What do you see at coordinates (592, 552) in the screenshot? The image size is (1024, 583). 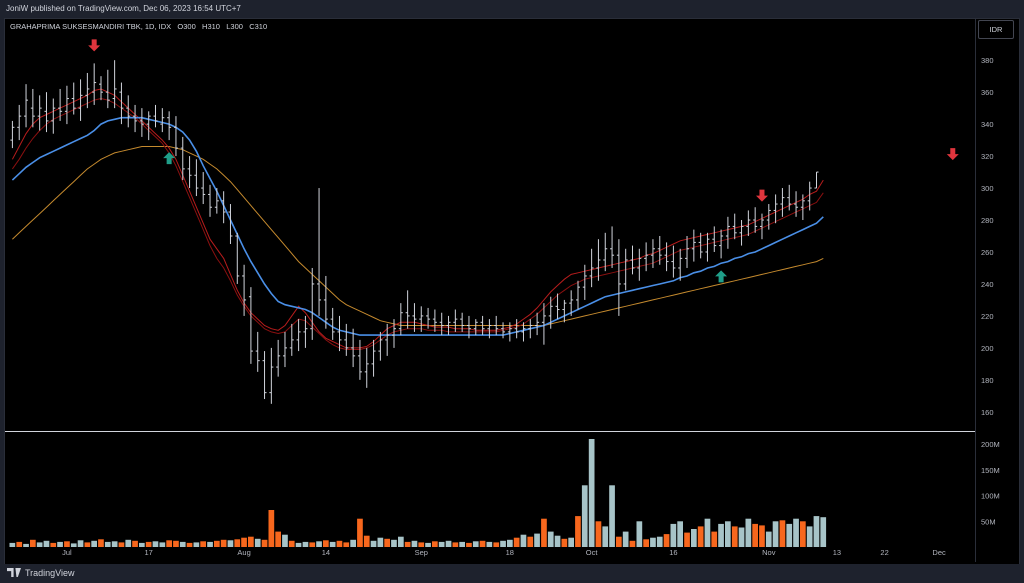 I see `time-tick-label: Oct` at bounding box center [592, 552].